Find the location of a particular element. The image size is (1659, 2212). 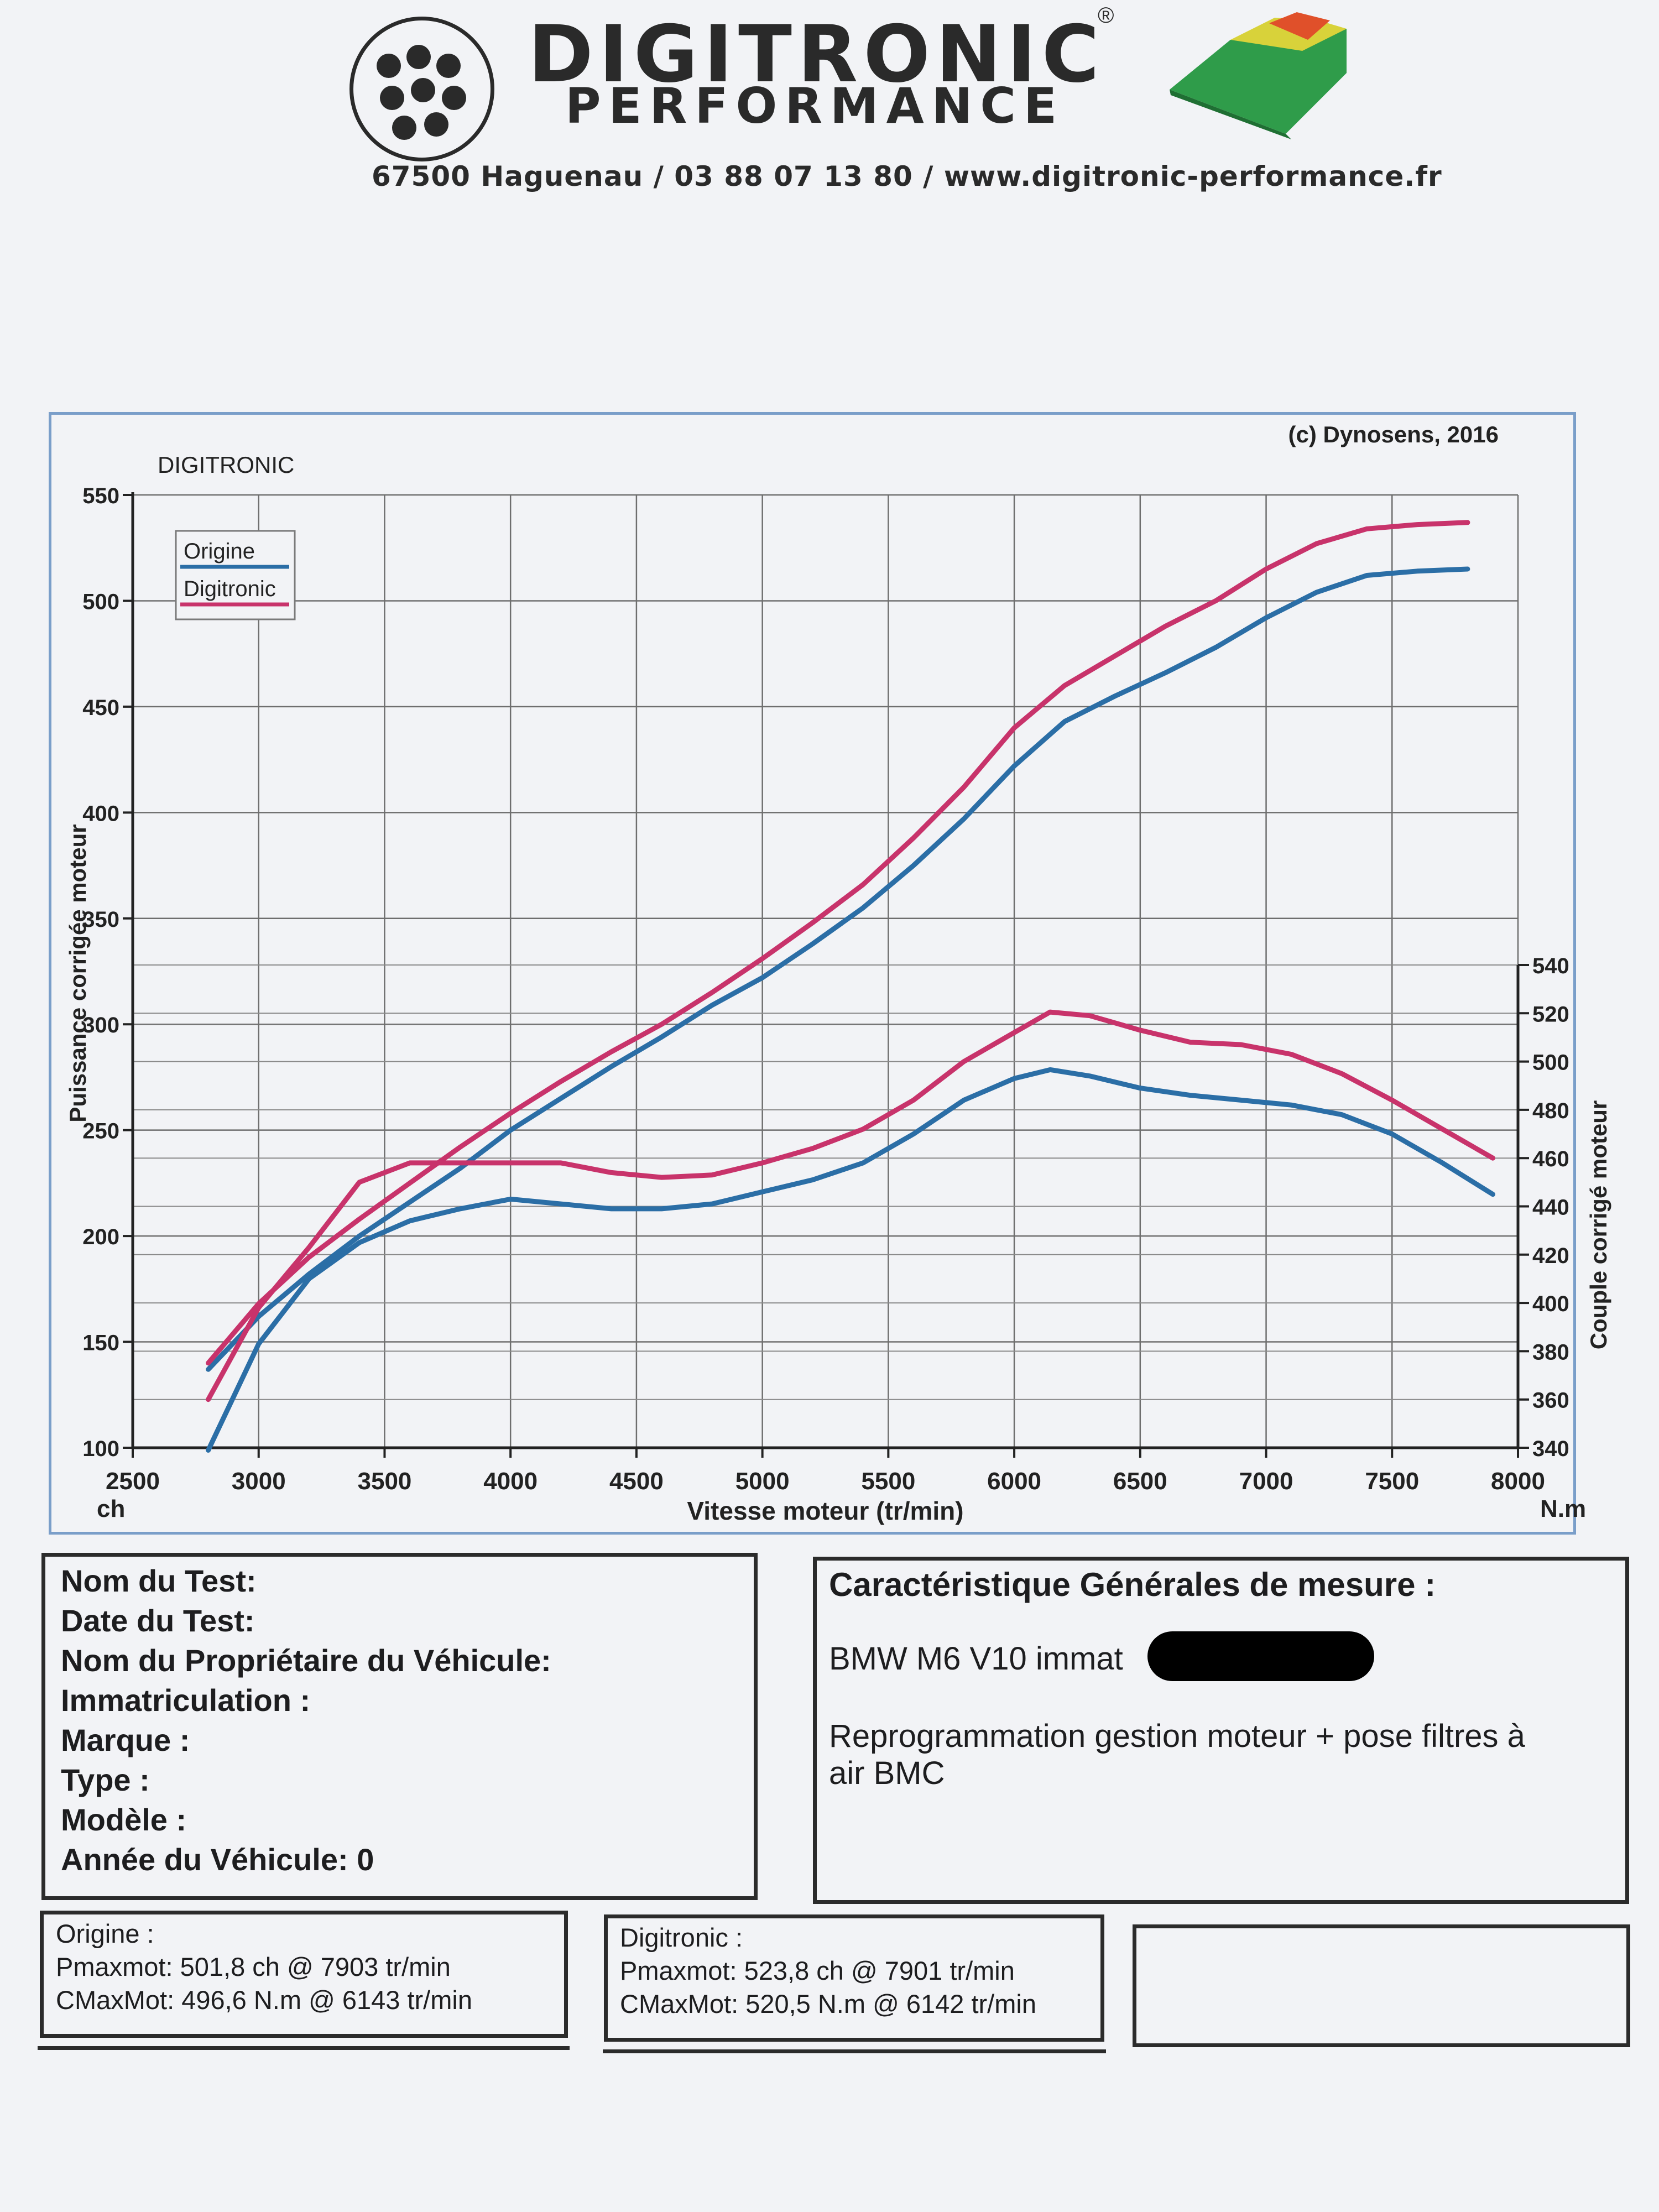

surface-map-logo-icon is located at coordinates (1258, 76).